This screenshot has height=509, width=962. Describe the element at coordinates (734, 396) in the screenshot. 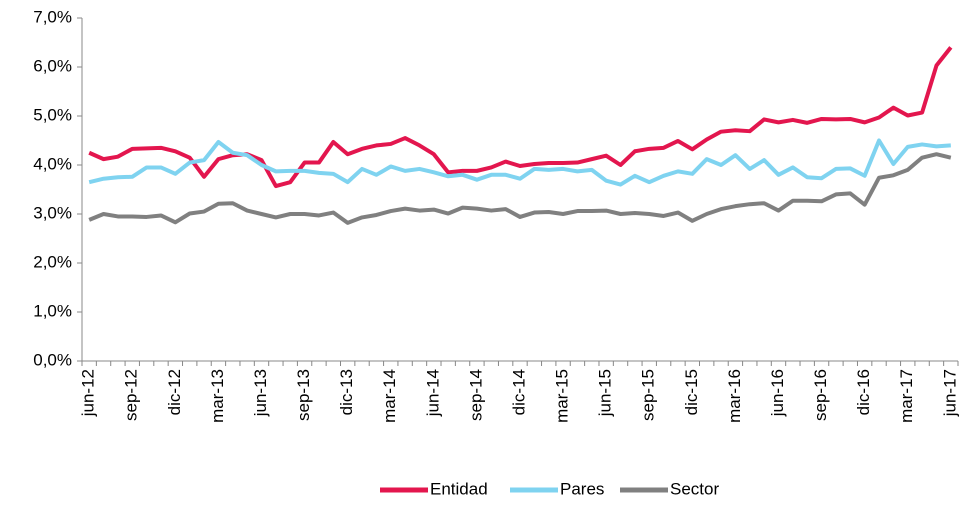

I see `x-tick-label: mar-16` at that location.